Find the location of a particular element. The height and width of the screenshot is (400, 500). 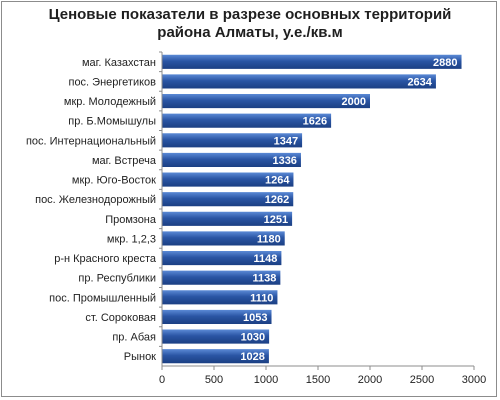

category-label-13: ст. Сороковая is located at coordinates (120, 318).